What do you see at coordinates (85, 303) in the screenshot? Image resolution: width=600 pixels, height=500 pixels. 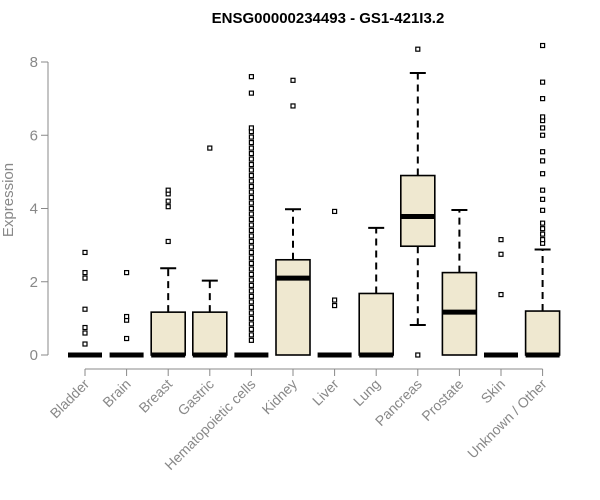 I see `box-bladder` at bounding box center [85, 303].